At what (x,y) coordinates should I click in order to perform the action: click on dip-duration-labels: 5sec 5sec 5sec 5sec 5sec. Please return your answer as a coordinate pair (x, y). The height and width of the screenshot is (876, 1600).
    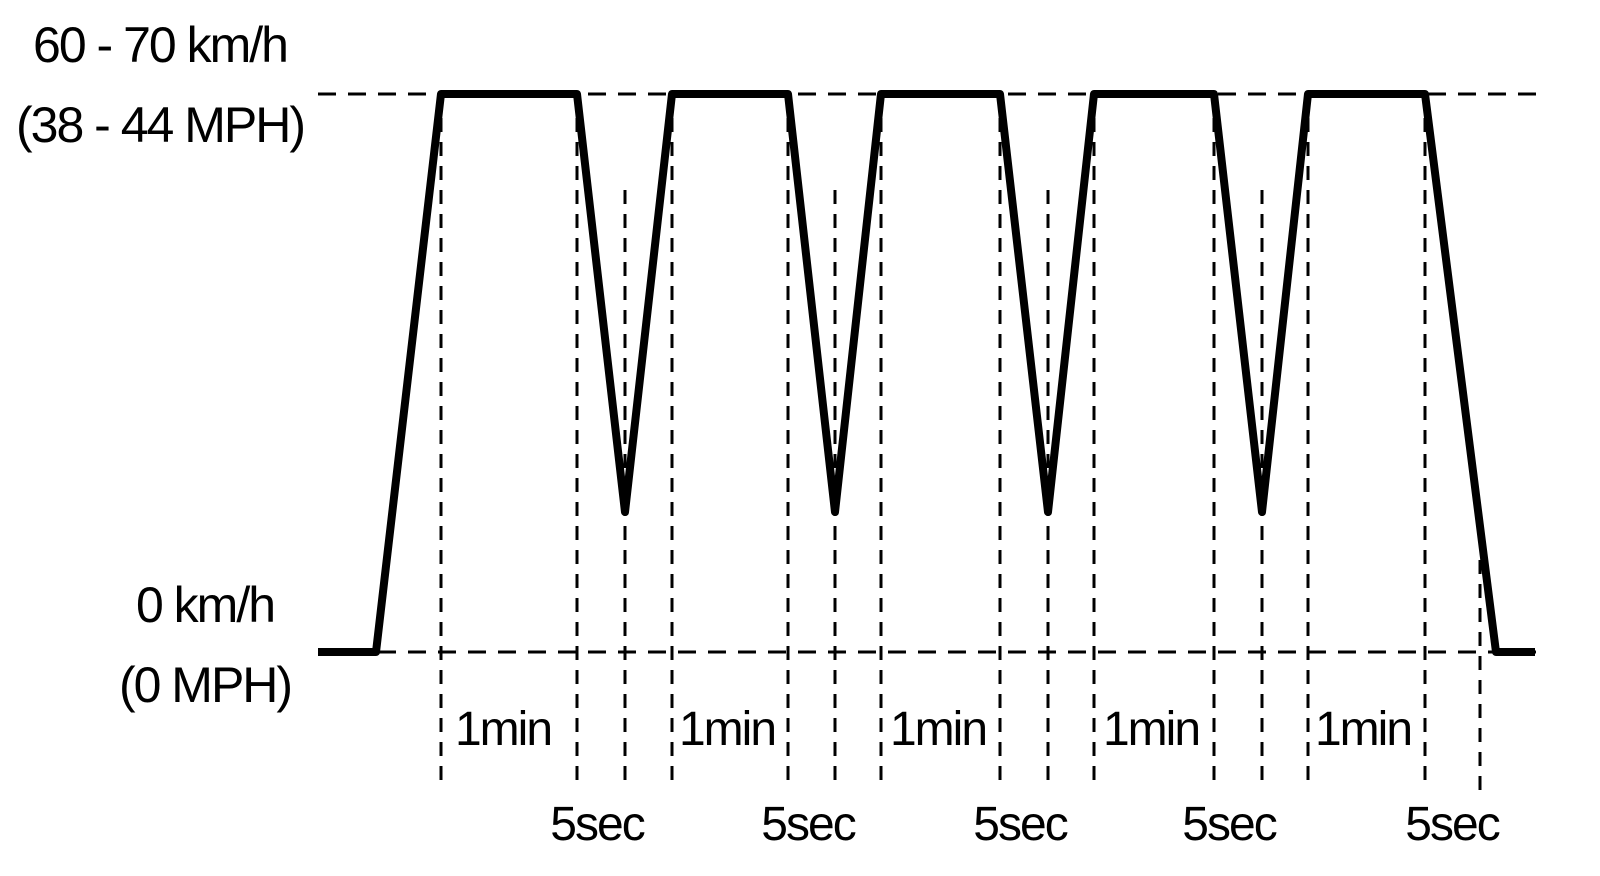
    Looking at the image, I should click on (1025, 824).